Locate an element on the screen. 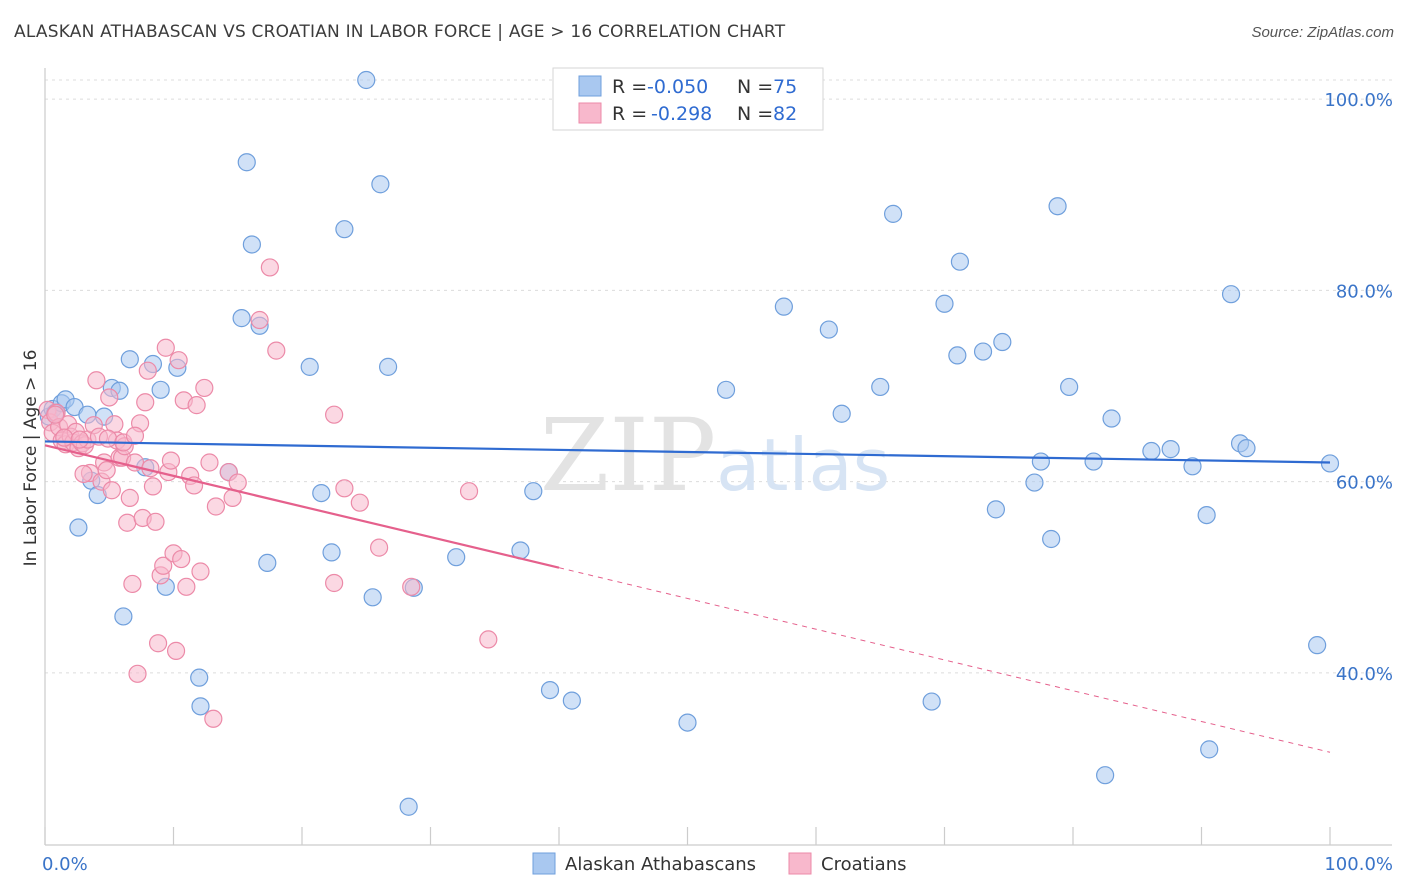  bottom-legend: Alaskan Athabascans Croatians is located at coordinates (719, 863).